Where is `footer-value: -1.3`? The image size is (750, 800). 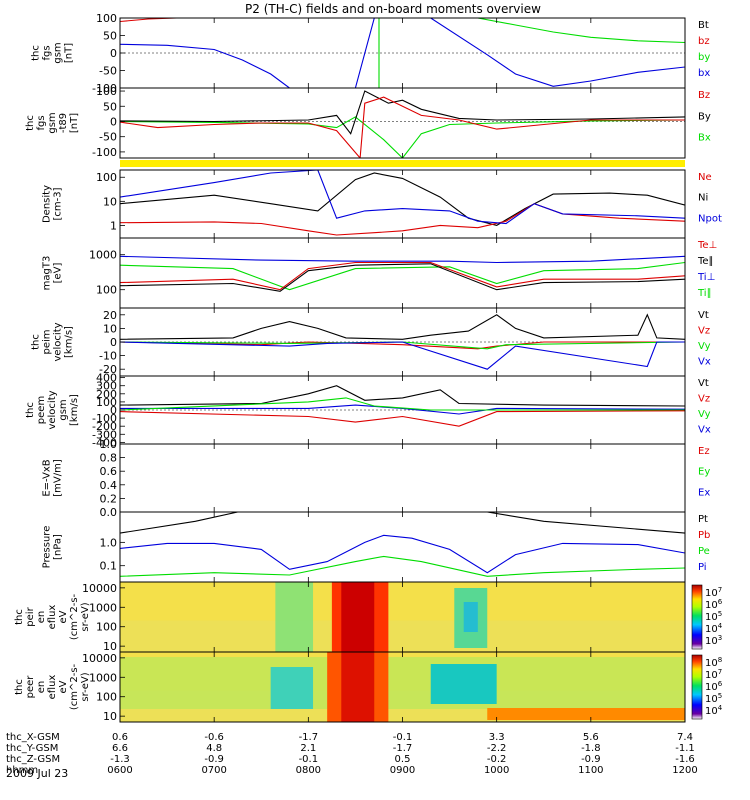
footer-value: -1.3 is located at coordinates (120, 759).